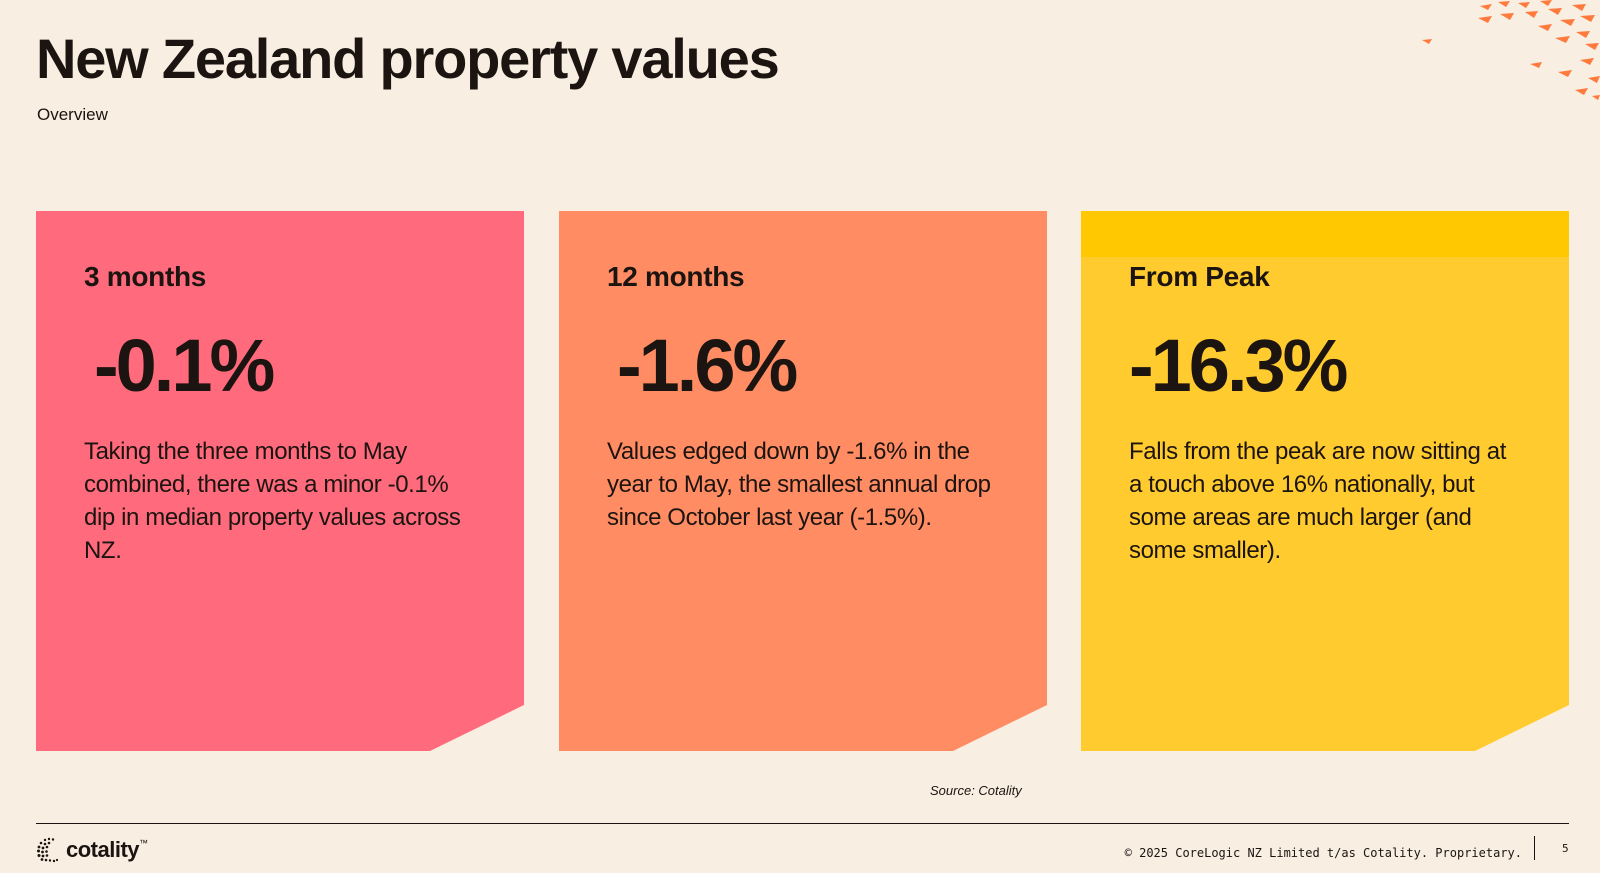 This screenshot has width=1600, height=873. I want to click on trademark-mark: ™, so click(144, 843).